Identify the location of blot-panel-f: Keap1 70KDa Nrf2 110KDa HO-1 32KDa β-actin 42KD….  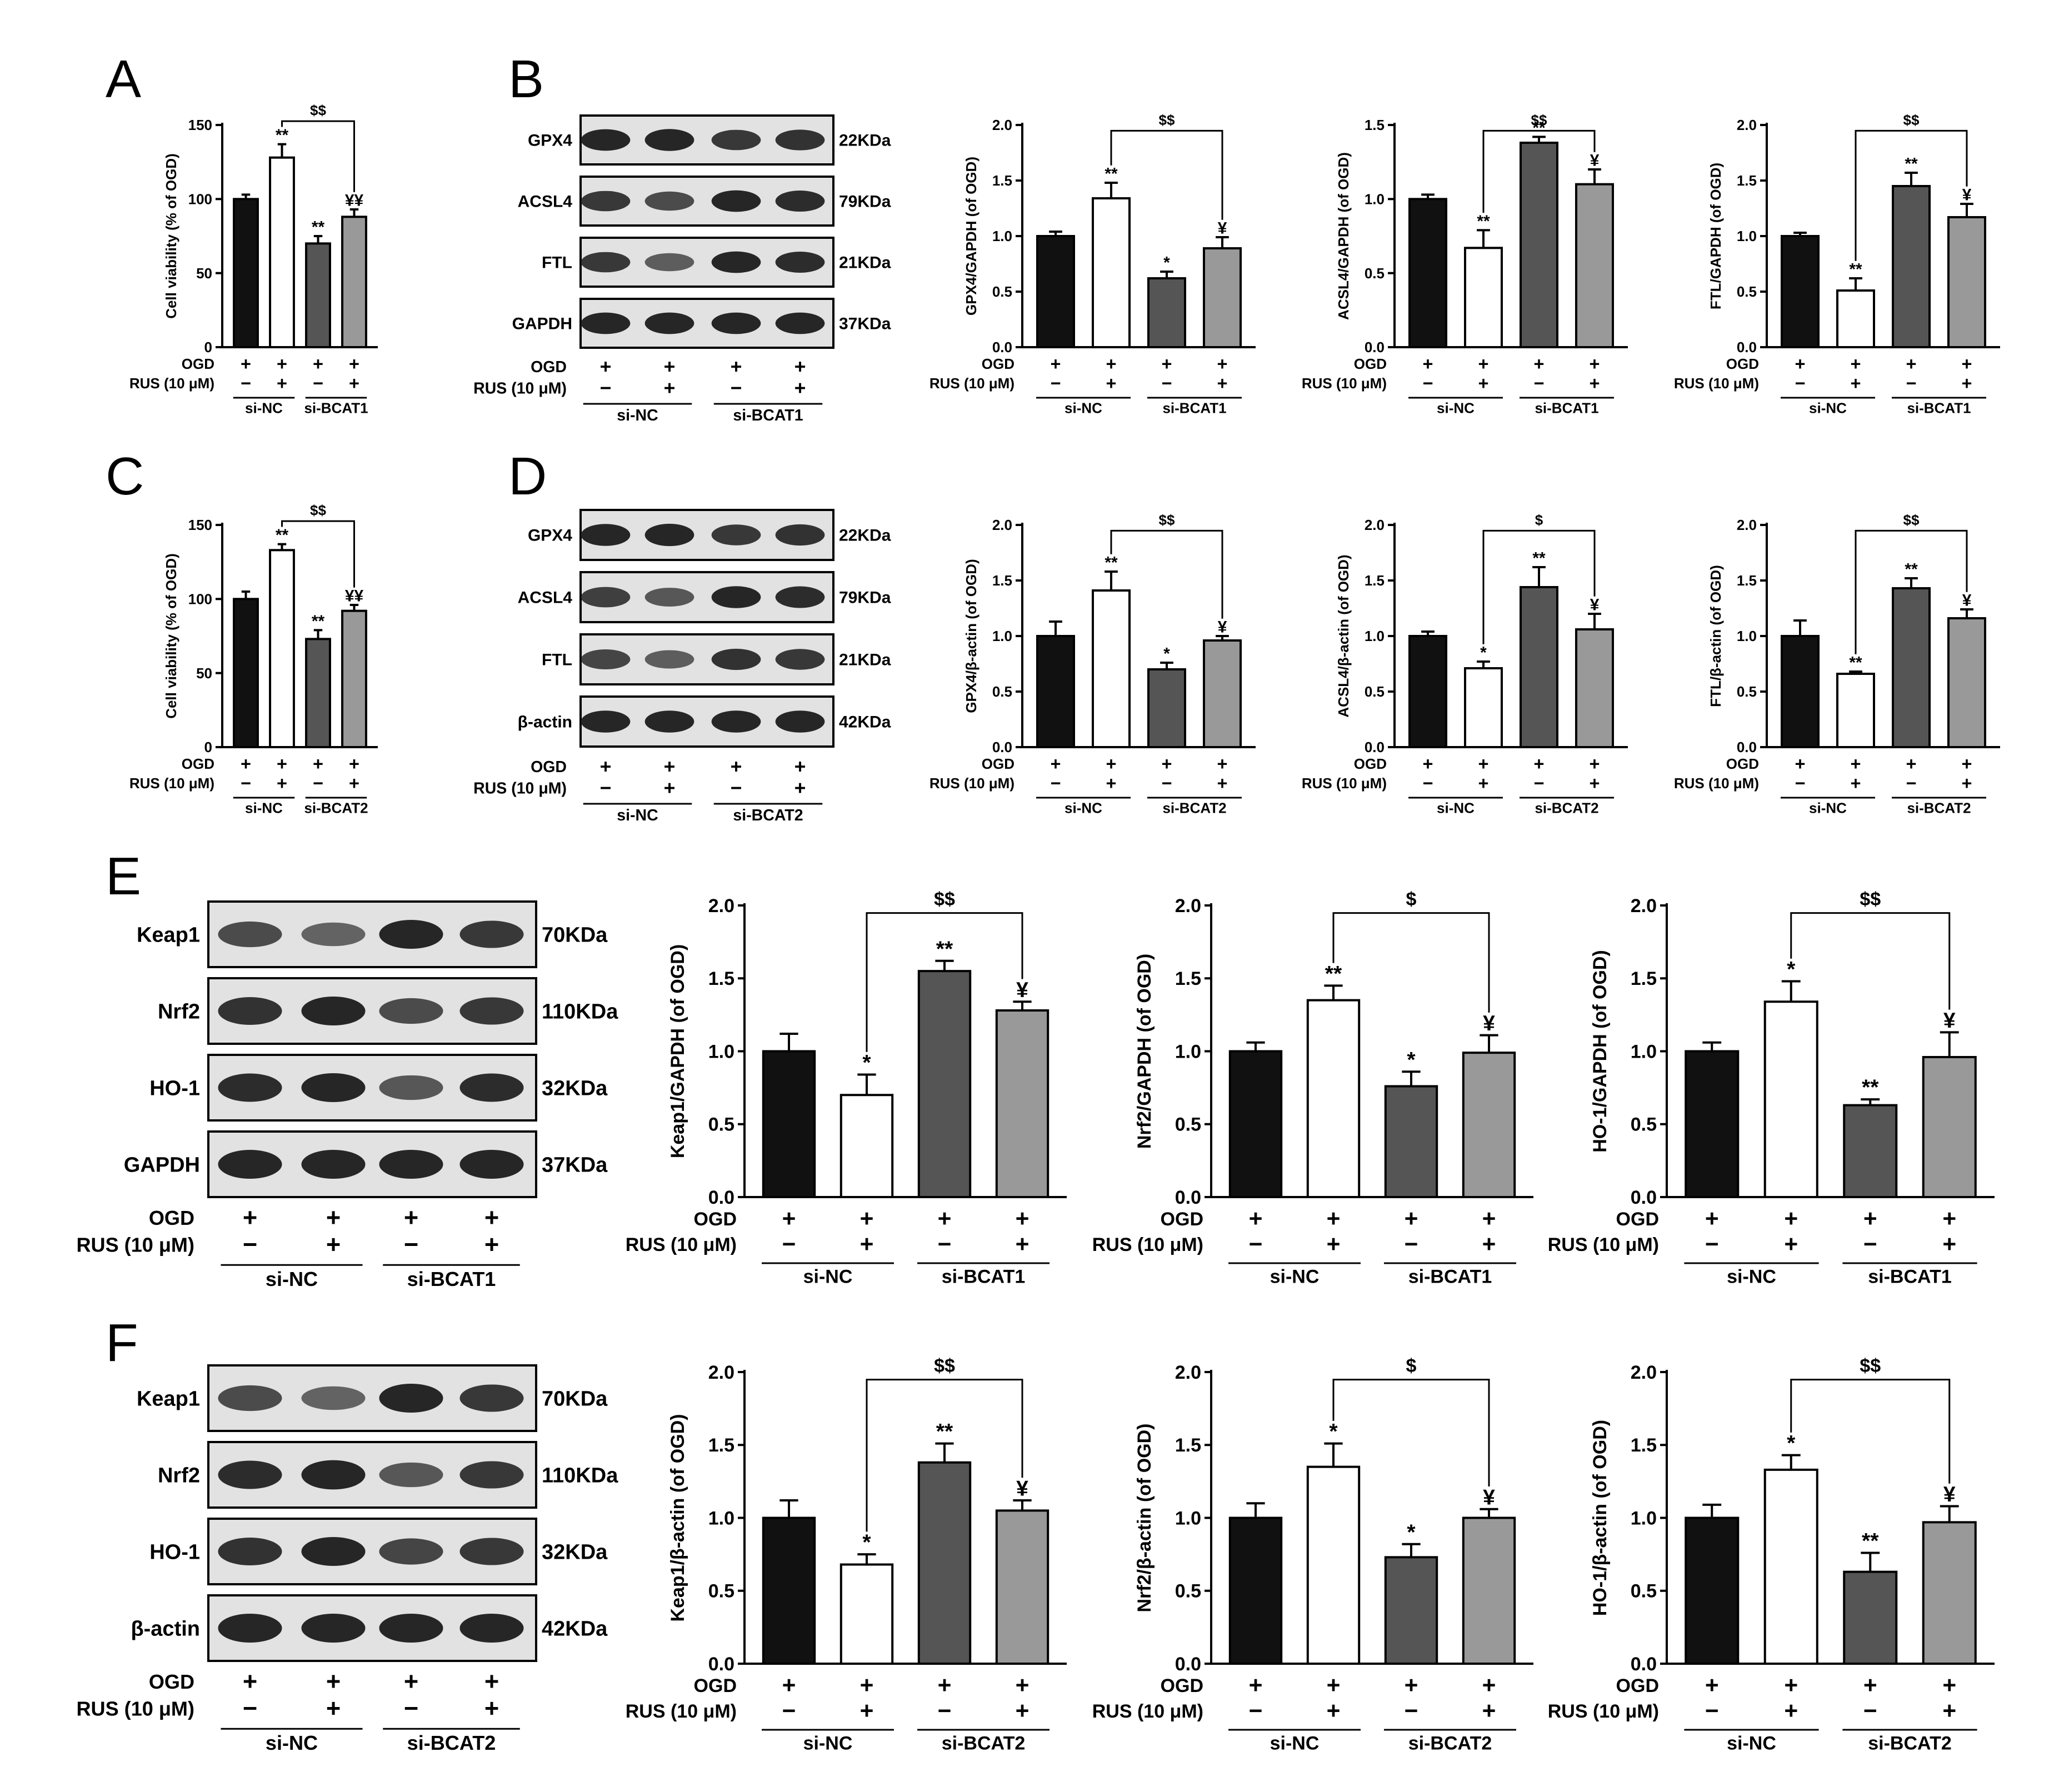
(347, 1559).